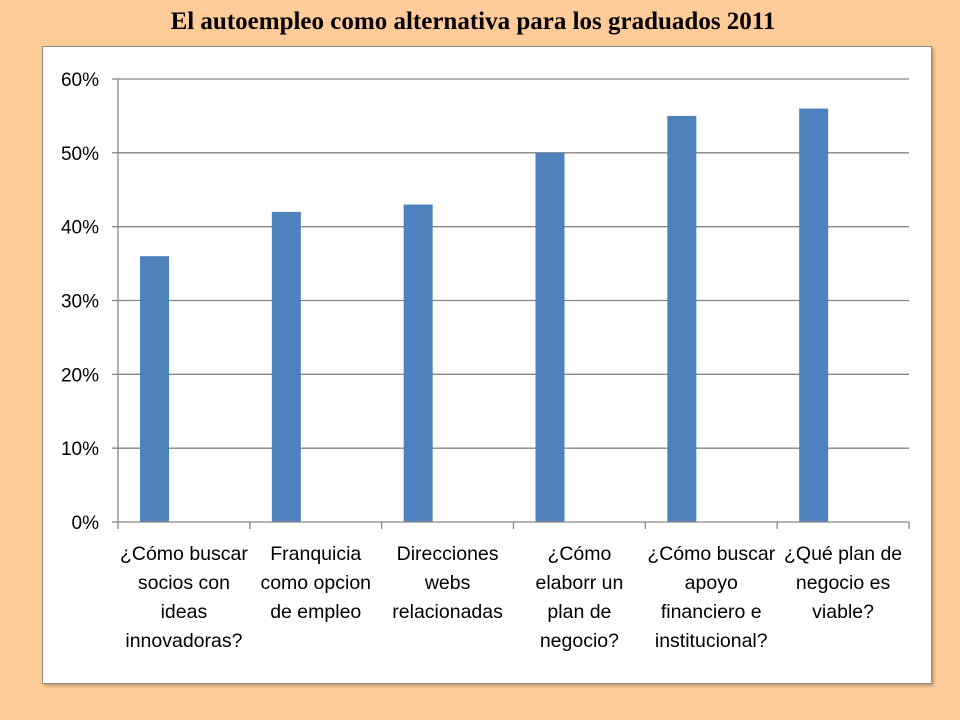  What do you see at coordinates (843, 583) in the screenshot?
I see `x-tick-label: ¿Qué plan de negocio es viable?` at bounding box center [843, 583].